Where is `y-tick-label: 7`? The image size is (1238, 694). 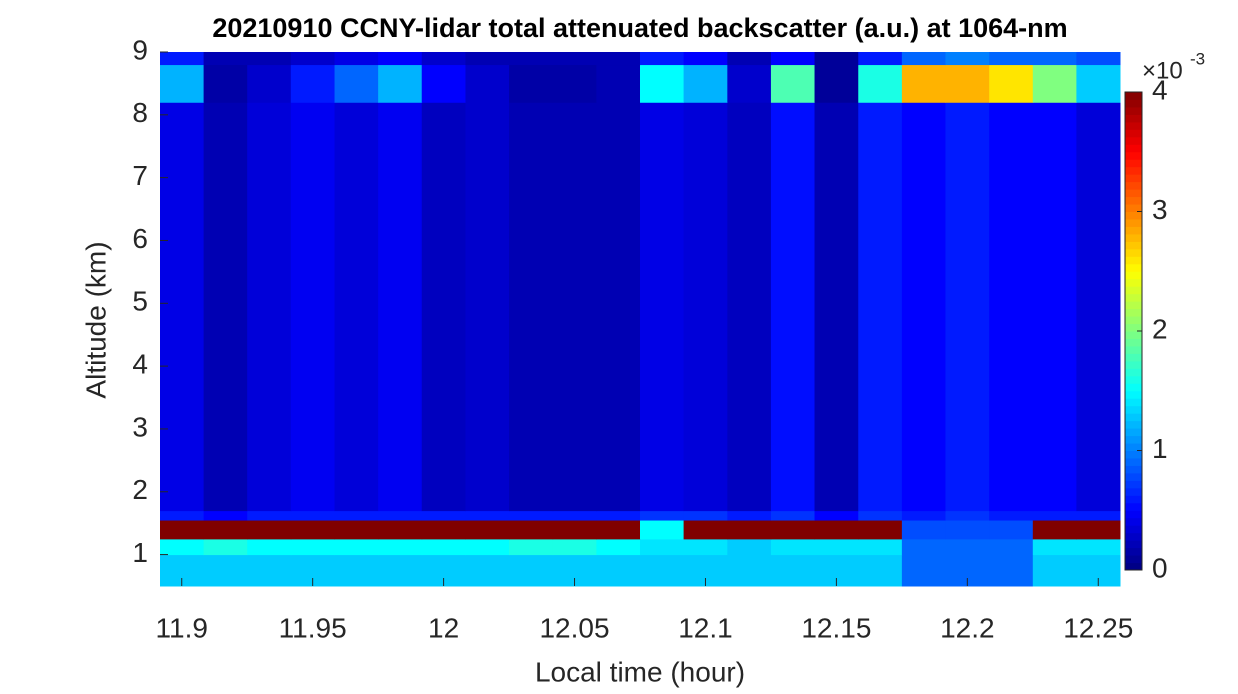
y-tick-label: 7 is located at coordinates (140, 175).